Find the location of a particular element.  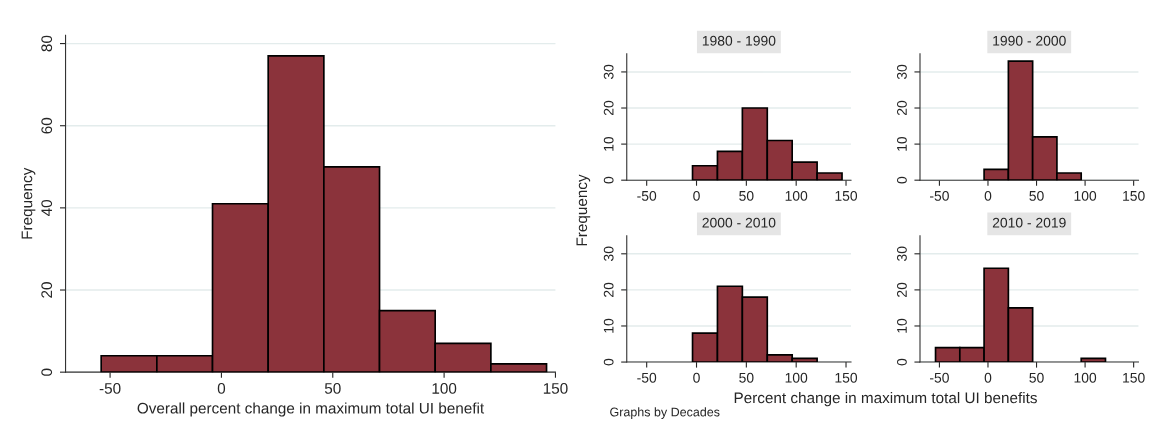

x-axis-title: Overall percent change in maximum total UI benefit is located at coordinates (311, 409).